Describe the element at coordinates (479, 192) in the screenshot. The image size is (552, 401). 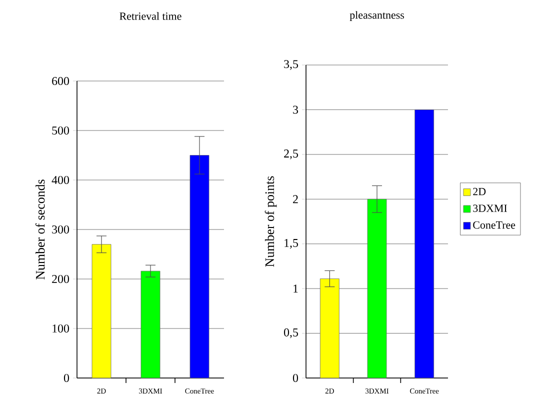
I see `legend-label: 2D` at that location.